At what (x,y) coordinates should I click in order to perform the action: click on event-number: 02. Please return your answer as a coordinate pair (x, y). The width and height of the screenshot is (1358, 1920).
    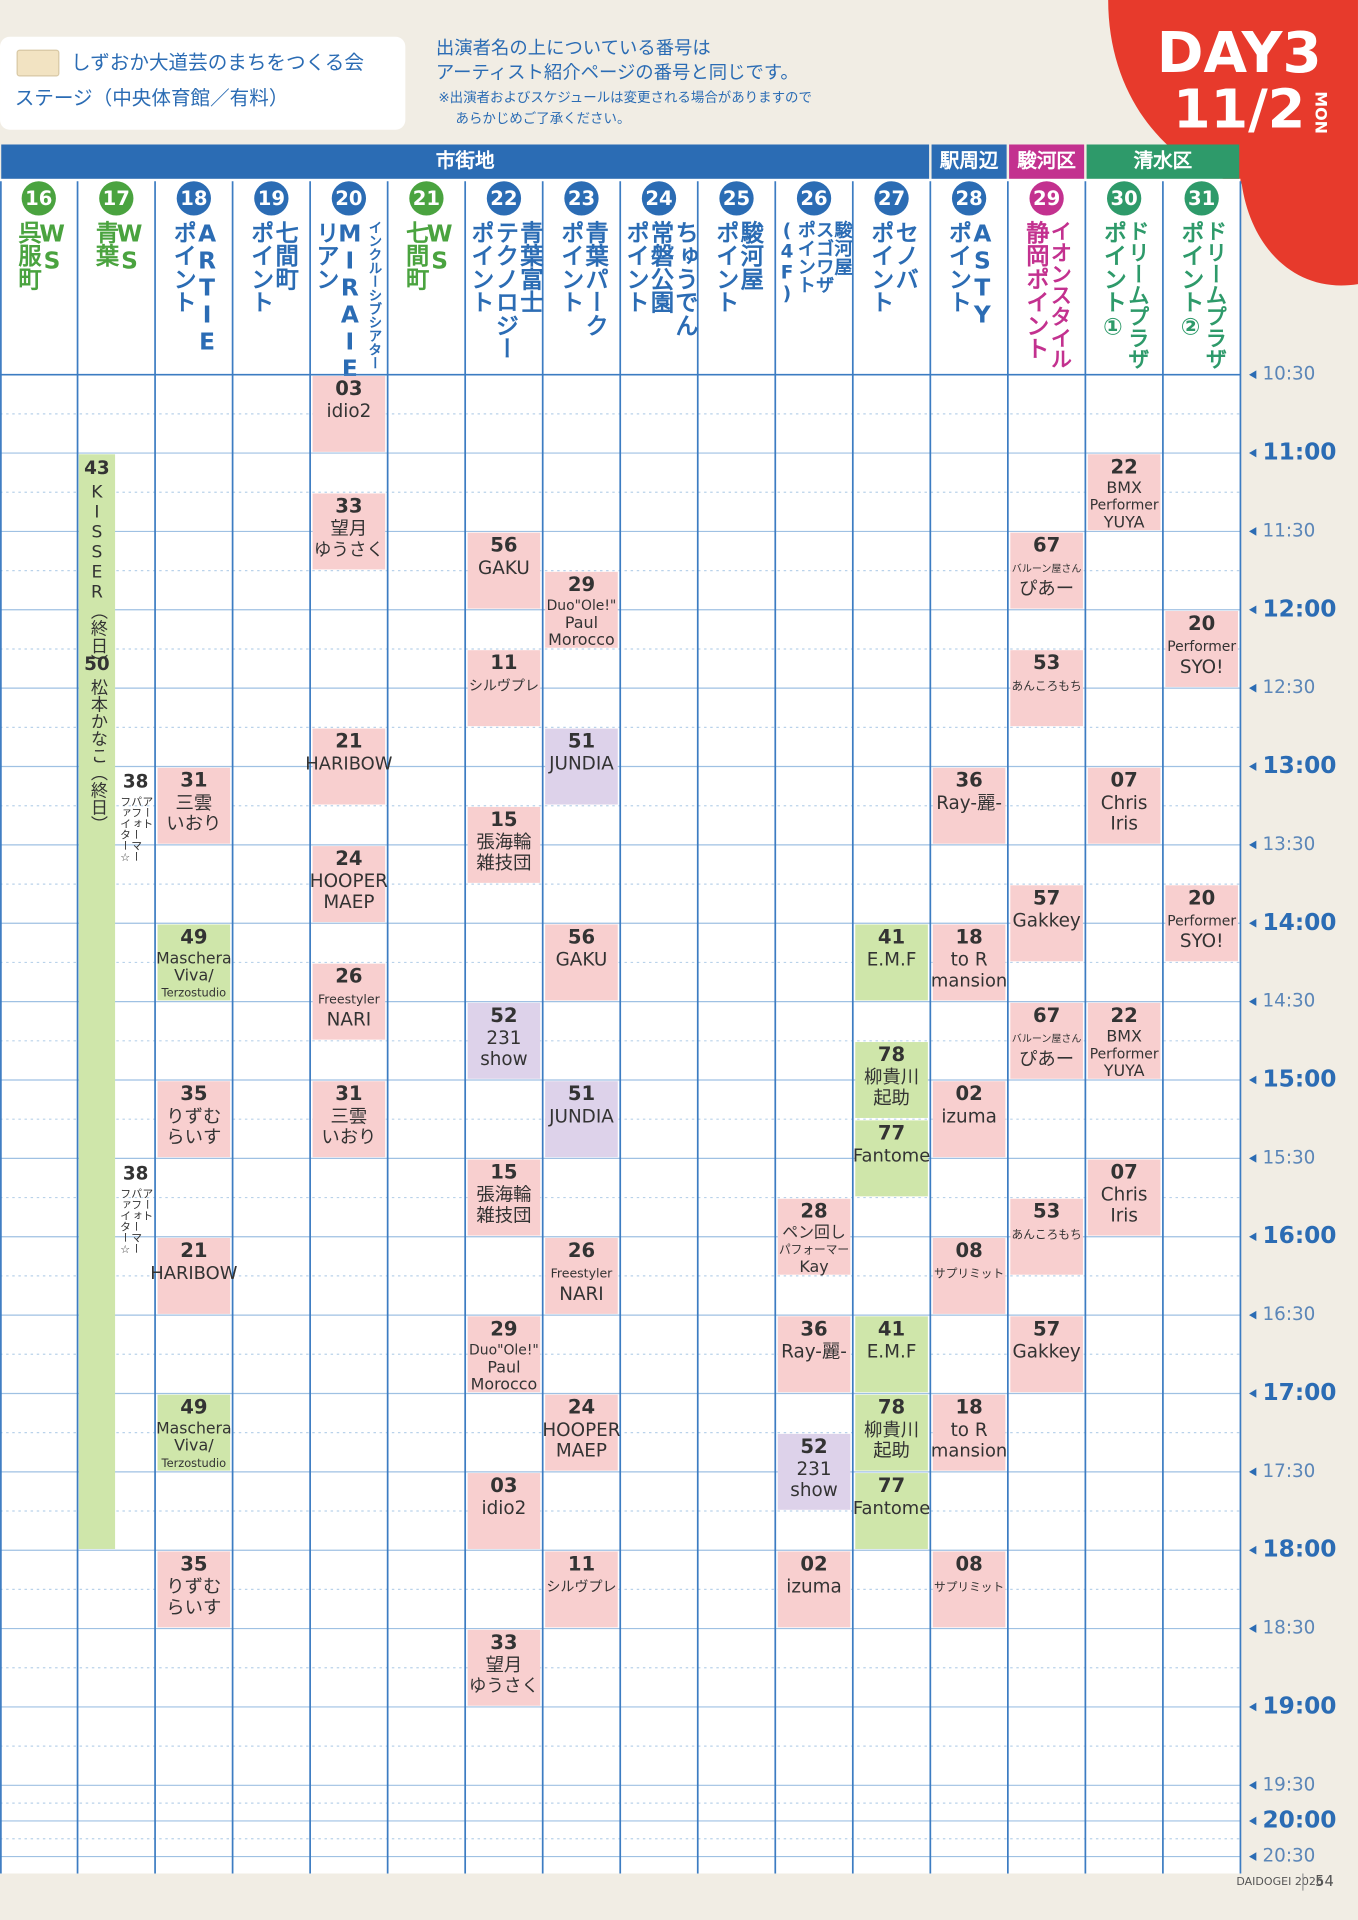
    Looking at the image, I should click on (968, 1093).